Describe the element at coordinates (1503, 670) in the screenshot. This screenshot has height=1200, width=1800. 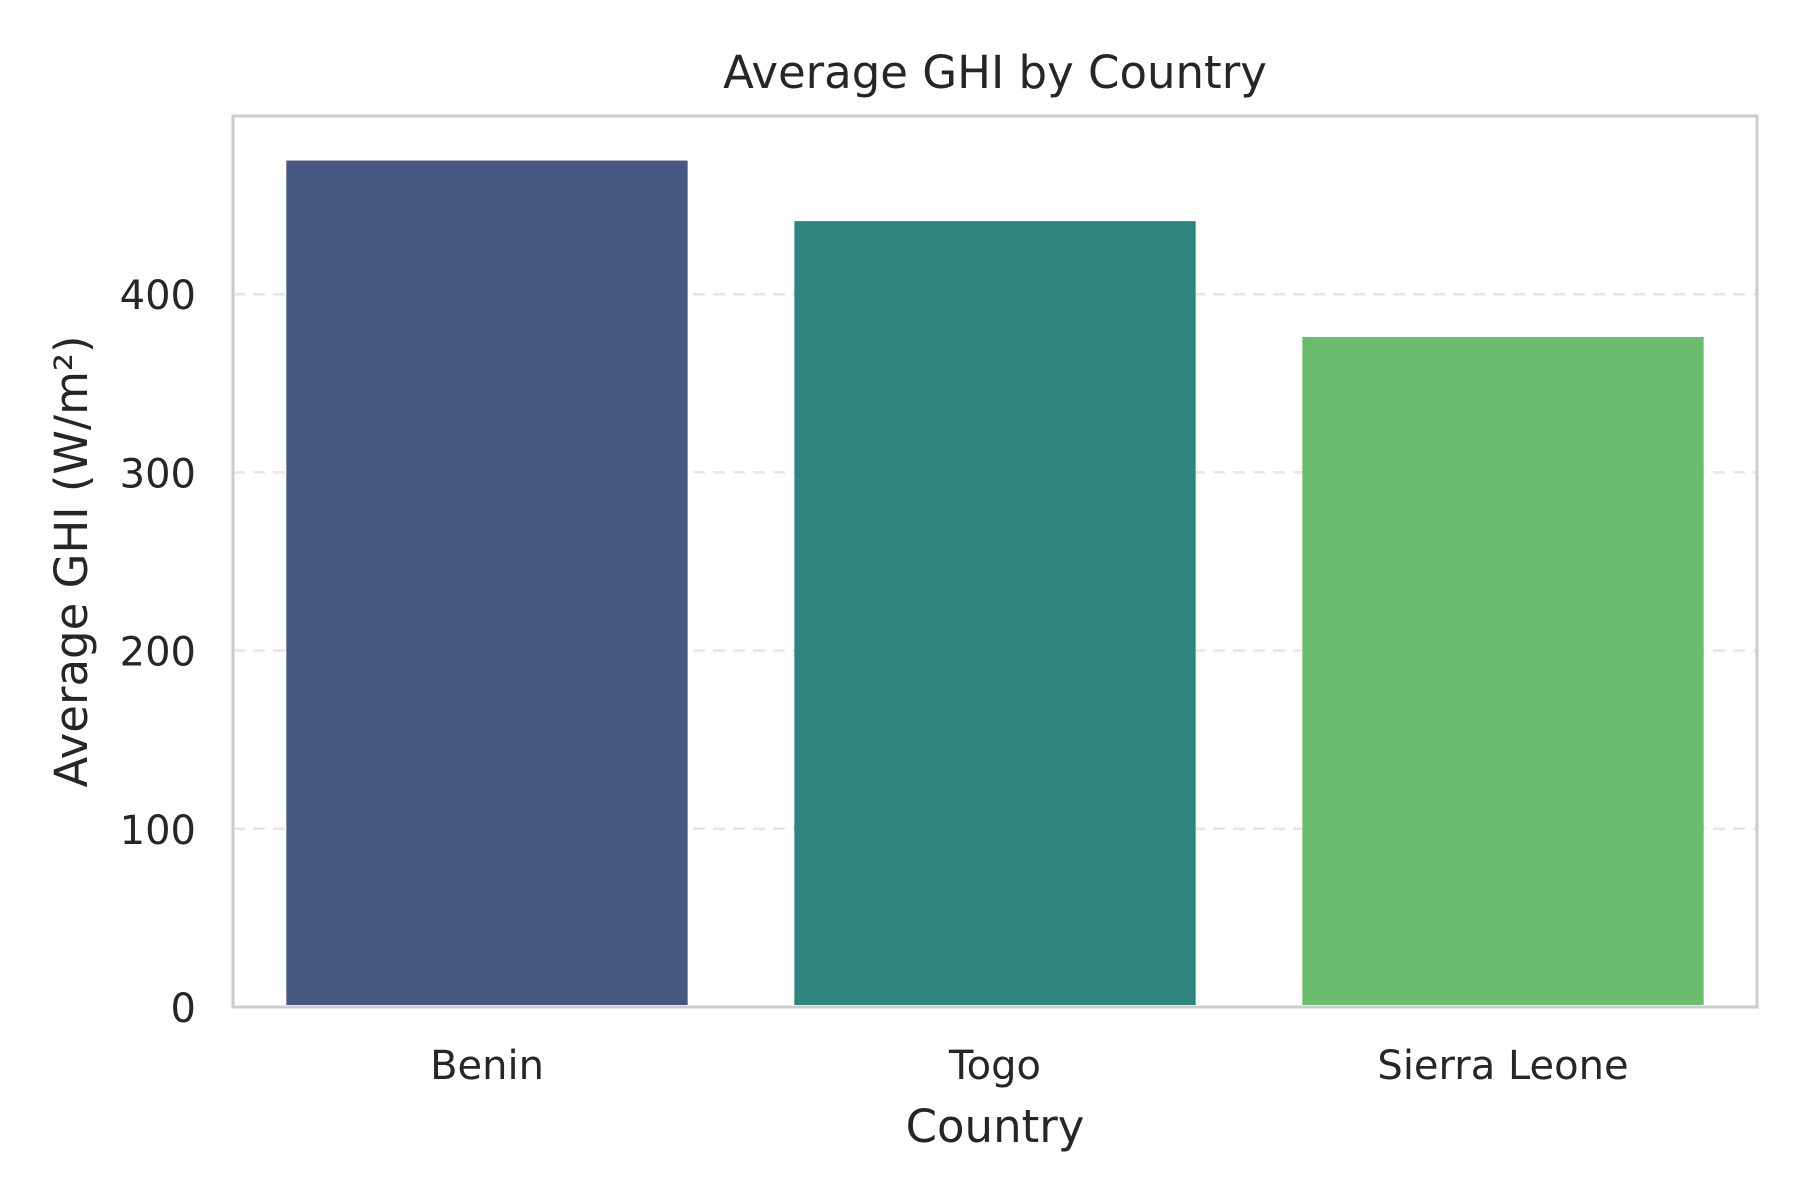
I see `bar-sierra-leone` at that location.